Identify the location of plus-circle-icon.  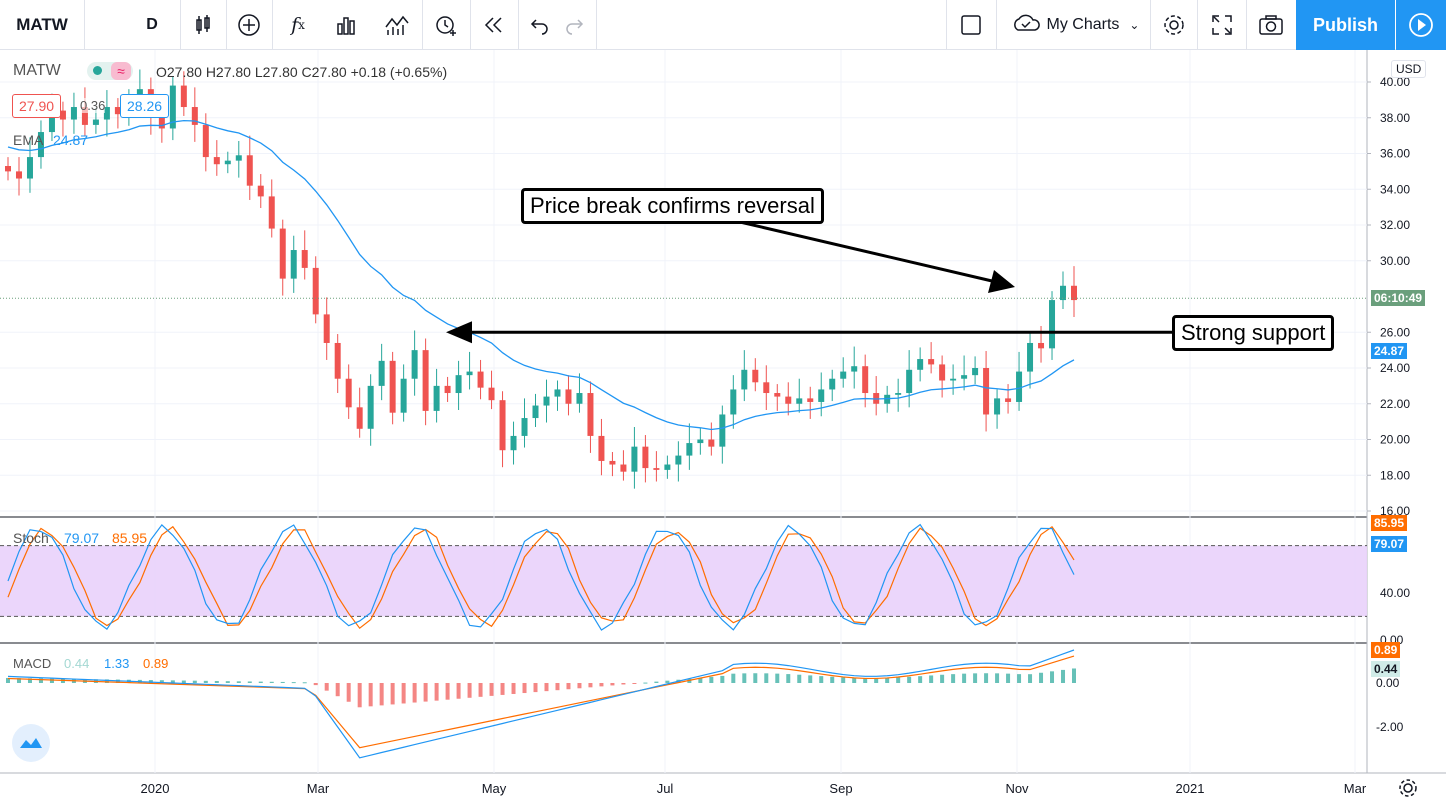
(249, 25).